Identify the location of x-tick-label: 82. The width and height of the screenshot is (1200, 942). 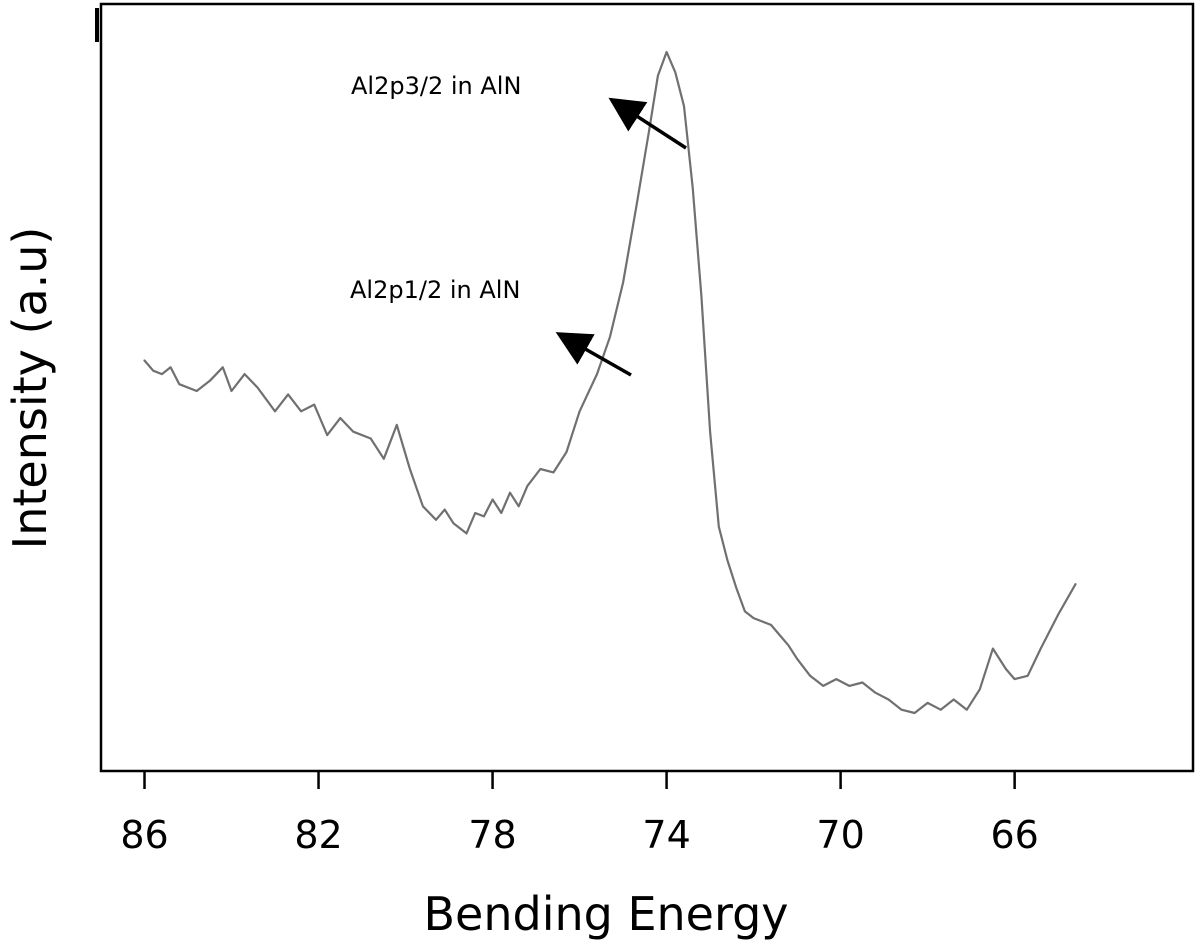
(318, 835).